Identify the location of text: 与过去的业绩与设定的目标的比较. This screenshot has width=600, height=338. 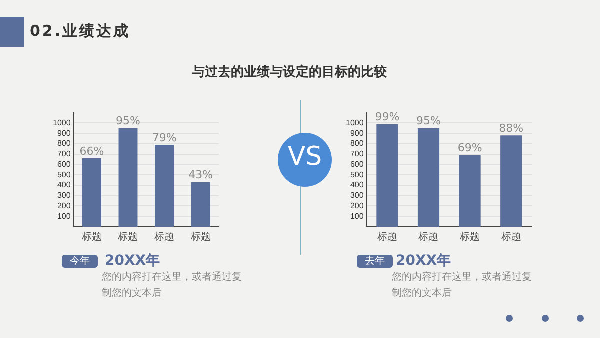
(289, 72).